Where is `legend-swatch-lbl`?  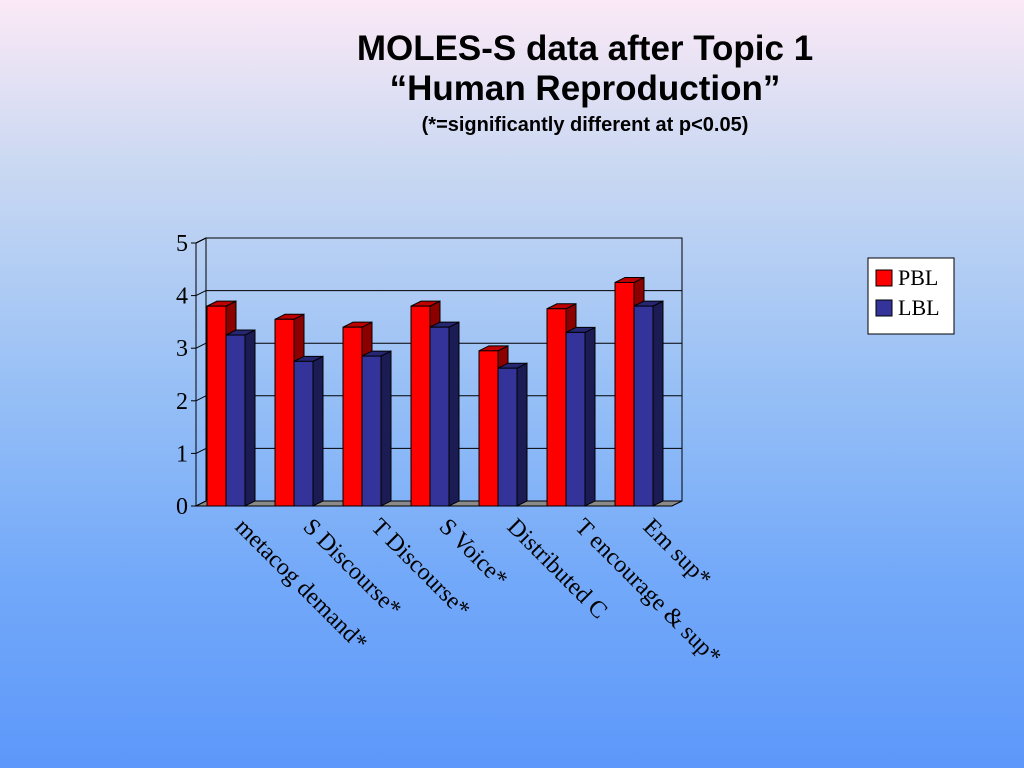 legend-swatch-lbl is located at coordinates (884, 308).